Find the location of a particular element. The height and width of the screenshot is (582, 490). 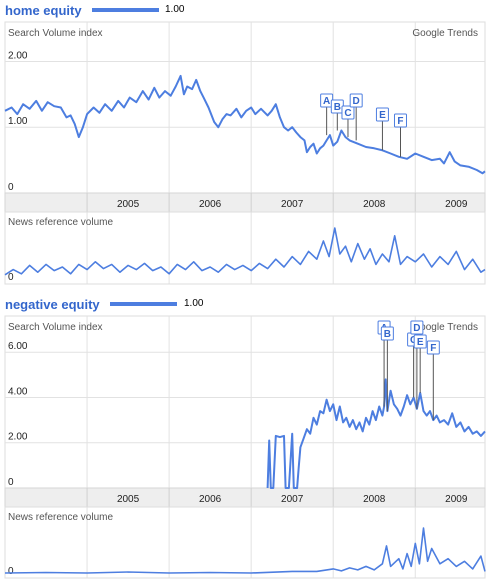

search-volume-line is located at coordinates (376, 433).